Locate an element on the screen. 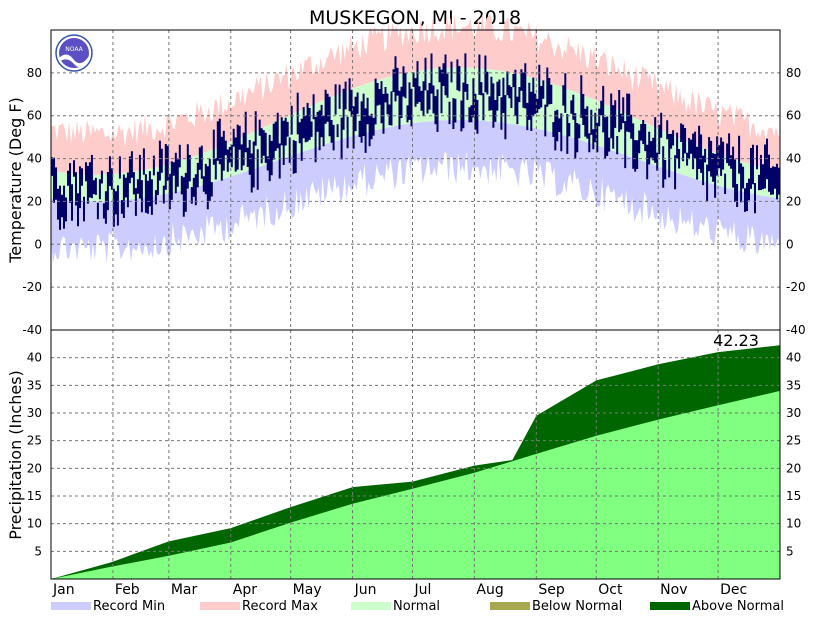 This screenshot has height=620, width=830. month-label: Dec is located at coordinates (733, 590).